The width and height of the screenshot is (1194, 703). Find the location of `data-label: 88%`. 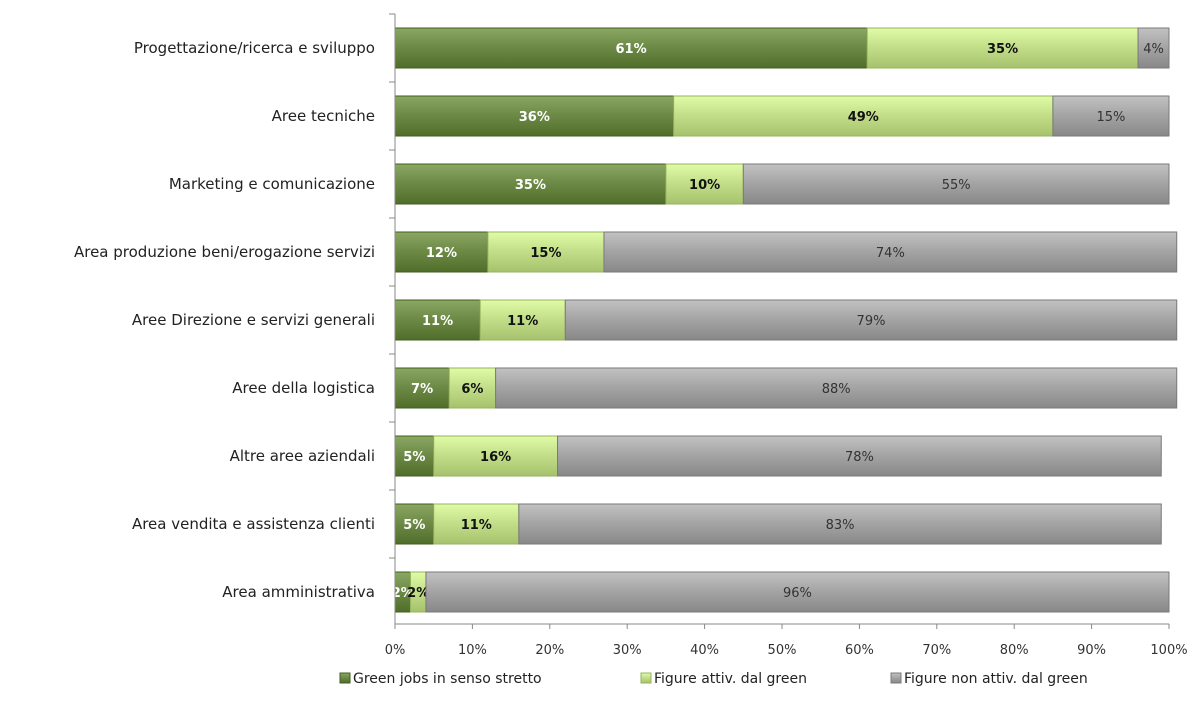

data-label: 88% is located at coordinates (836, 389).